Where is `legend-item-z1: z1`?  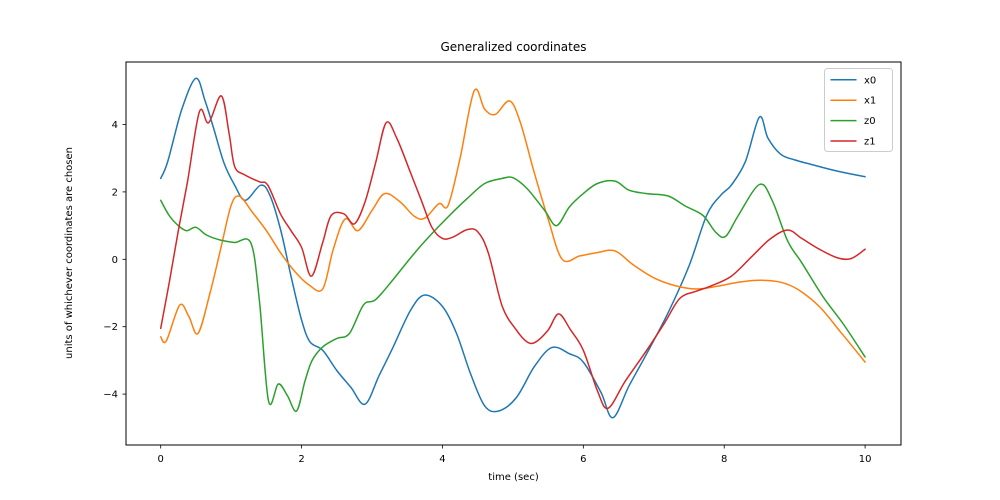
legend-item-z1: z1 is located at coordinates (853, 142).